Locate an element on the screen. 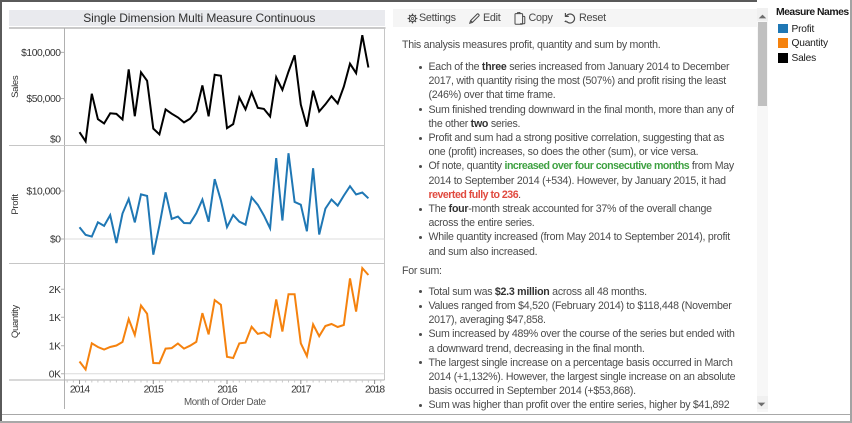 This screenshot has width=852, height=423. svg-text: Profit is located at coordinates (15, 204).